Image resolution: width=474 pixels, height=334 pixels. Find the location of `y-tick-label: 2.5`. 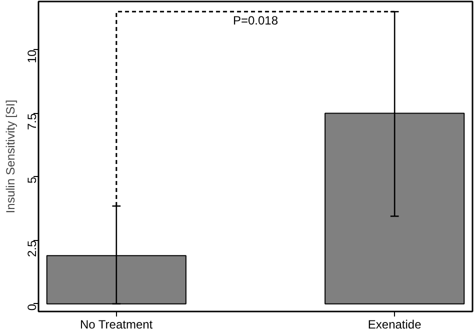

y-tick-label: 2.5 is located at coordinates (32, 249).